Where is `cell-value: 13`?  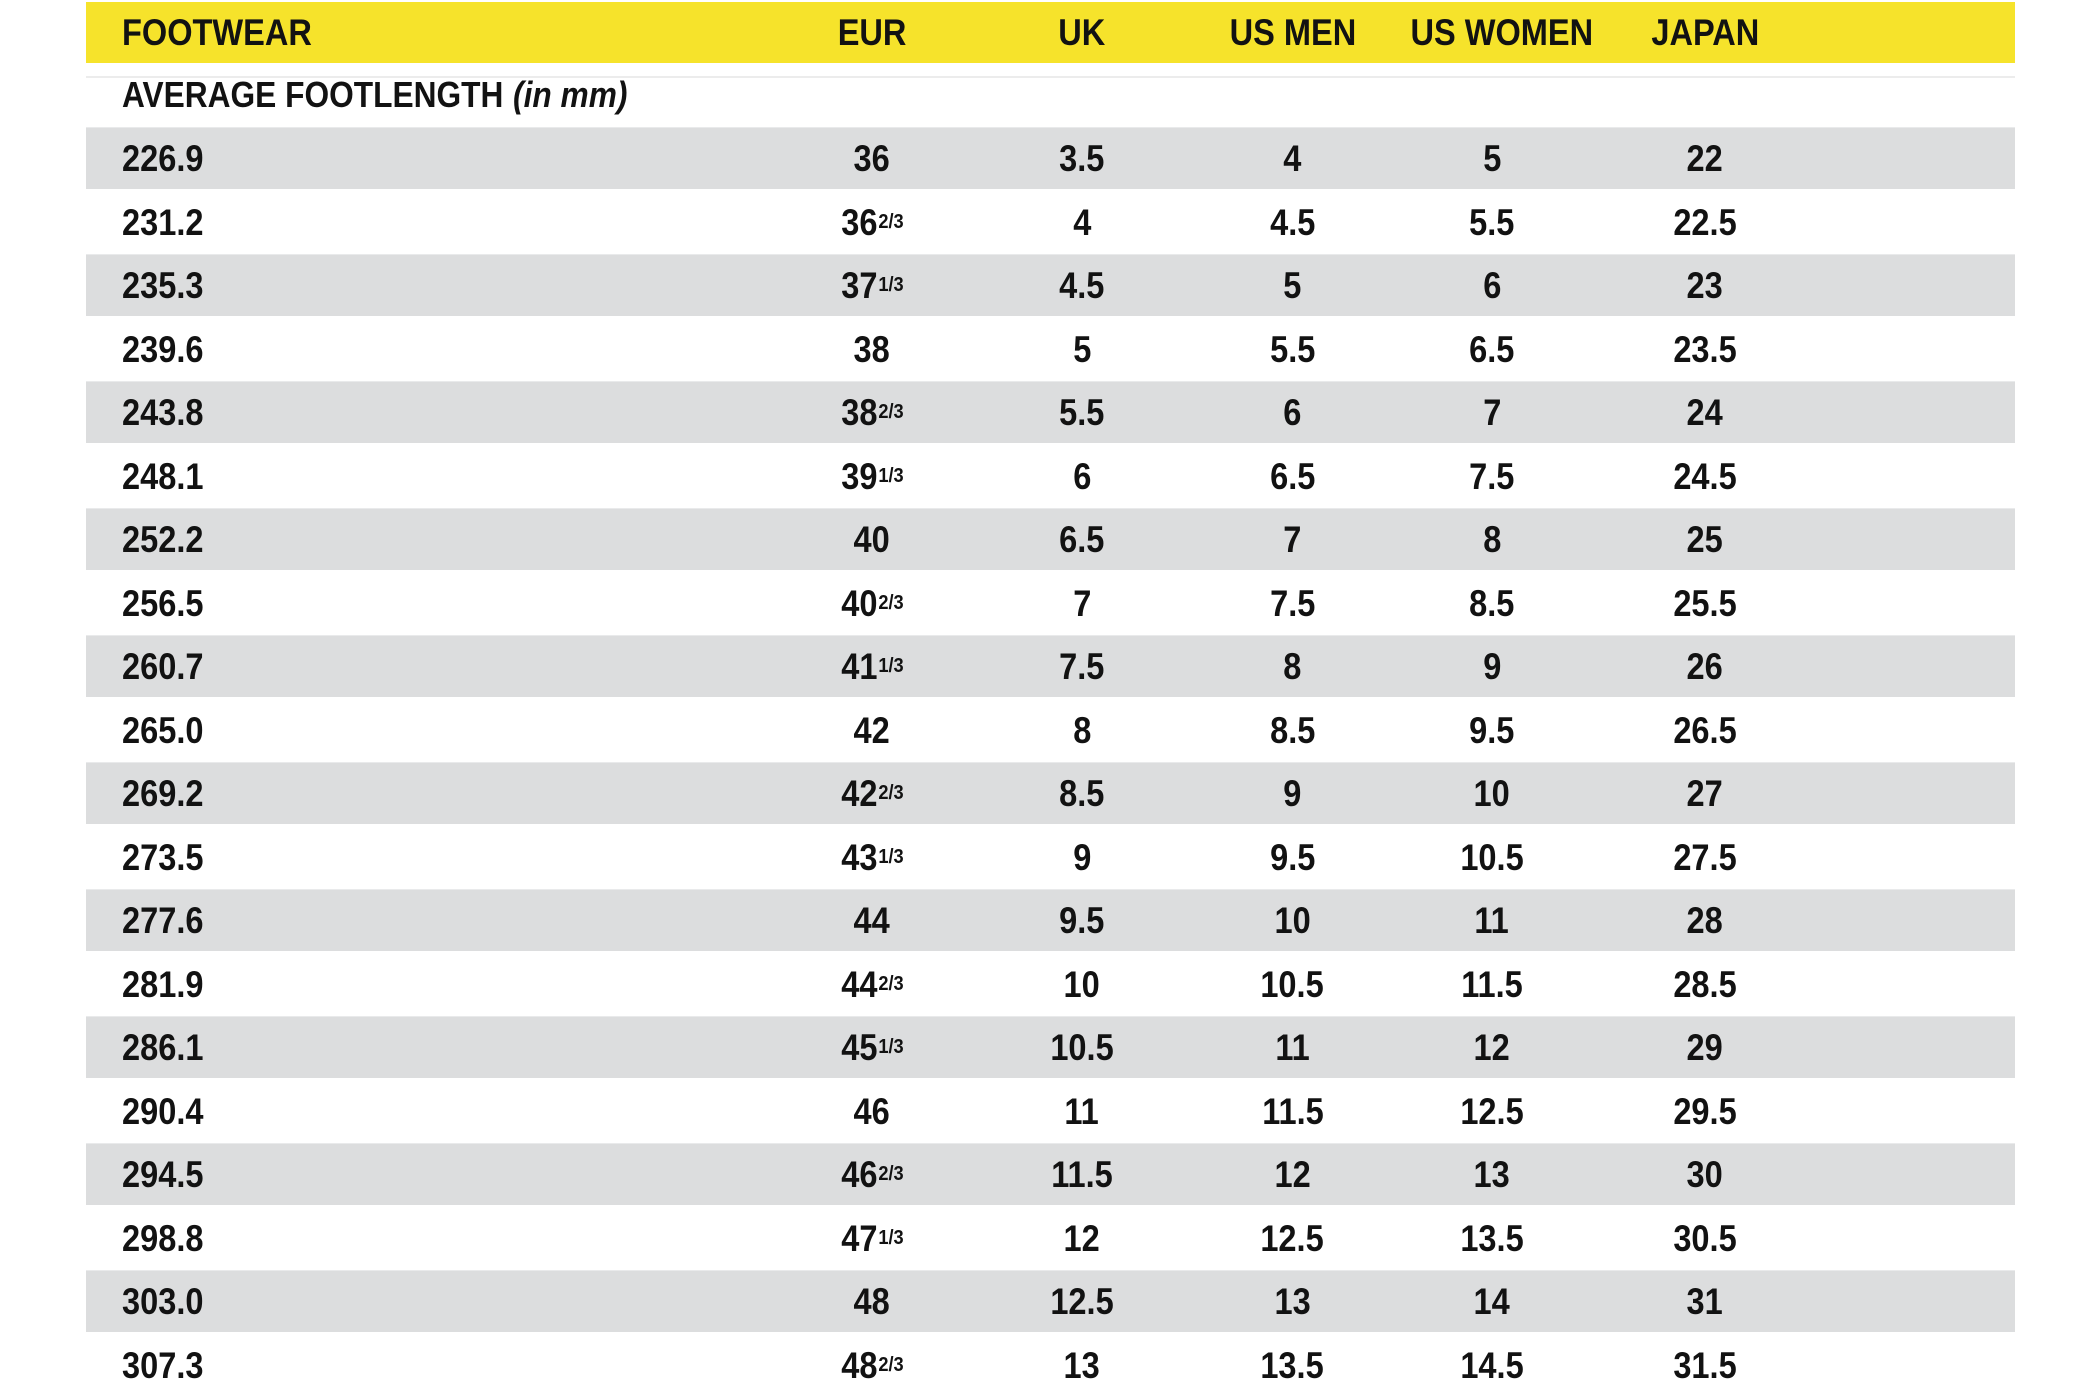 cell-value: 13 is located at coordinates (1292, 1302).